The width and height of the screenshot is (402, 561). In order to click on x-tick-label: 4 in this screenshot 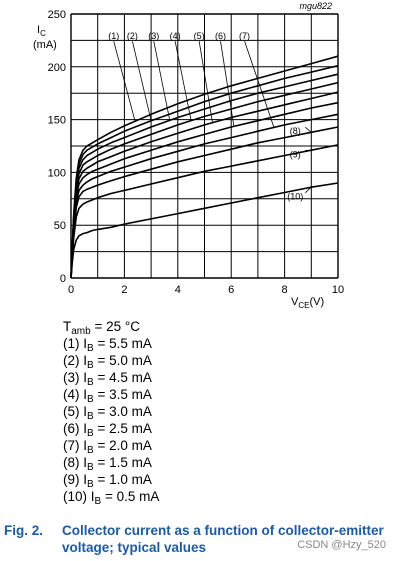, I will do `click(178, 290)`.